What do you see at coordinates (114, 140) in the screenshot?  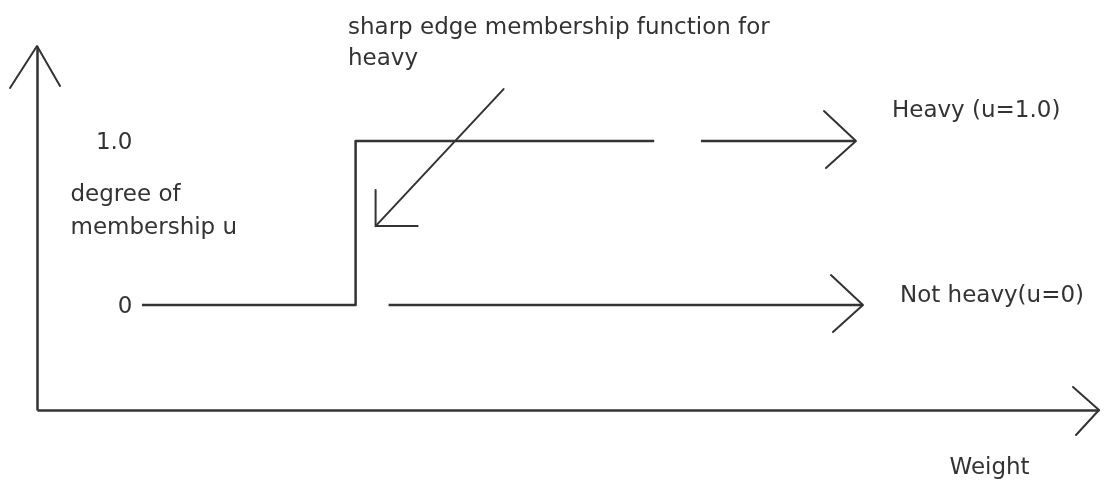 I see `y-tick-label: 1.0` at bounding box center [114, 140].